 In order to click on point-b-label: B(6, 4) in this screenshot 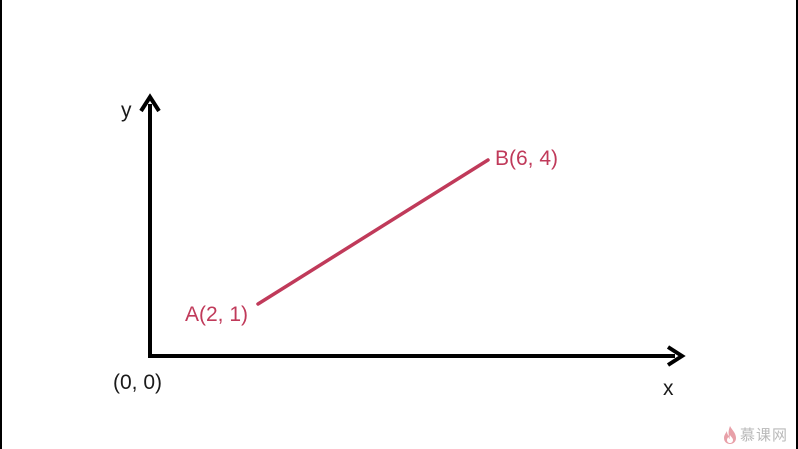, I will do `click(526, 158)`.